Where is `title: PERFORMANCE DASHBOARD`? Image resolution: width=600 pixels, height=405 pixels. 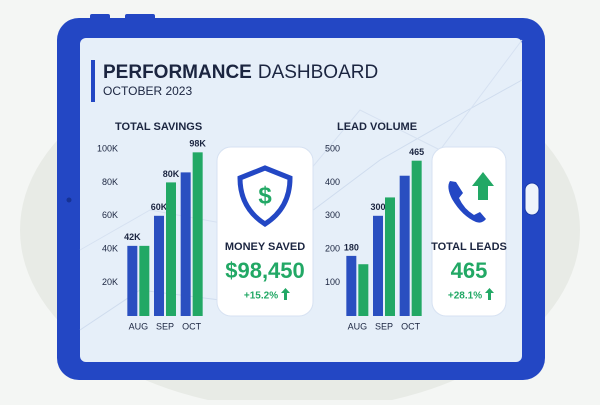
title: PERFORMANCE DASHBOARD is located at coordinates (240, 72).